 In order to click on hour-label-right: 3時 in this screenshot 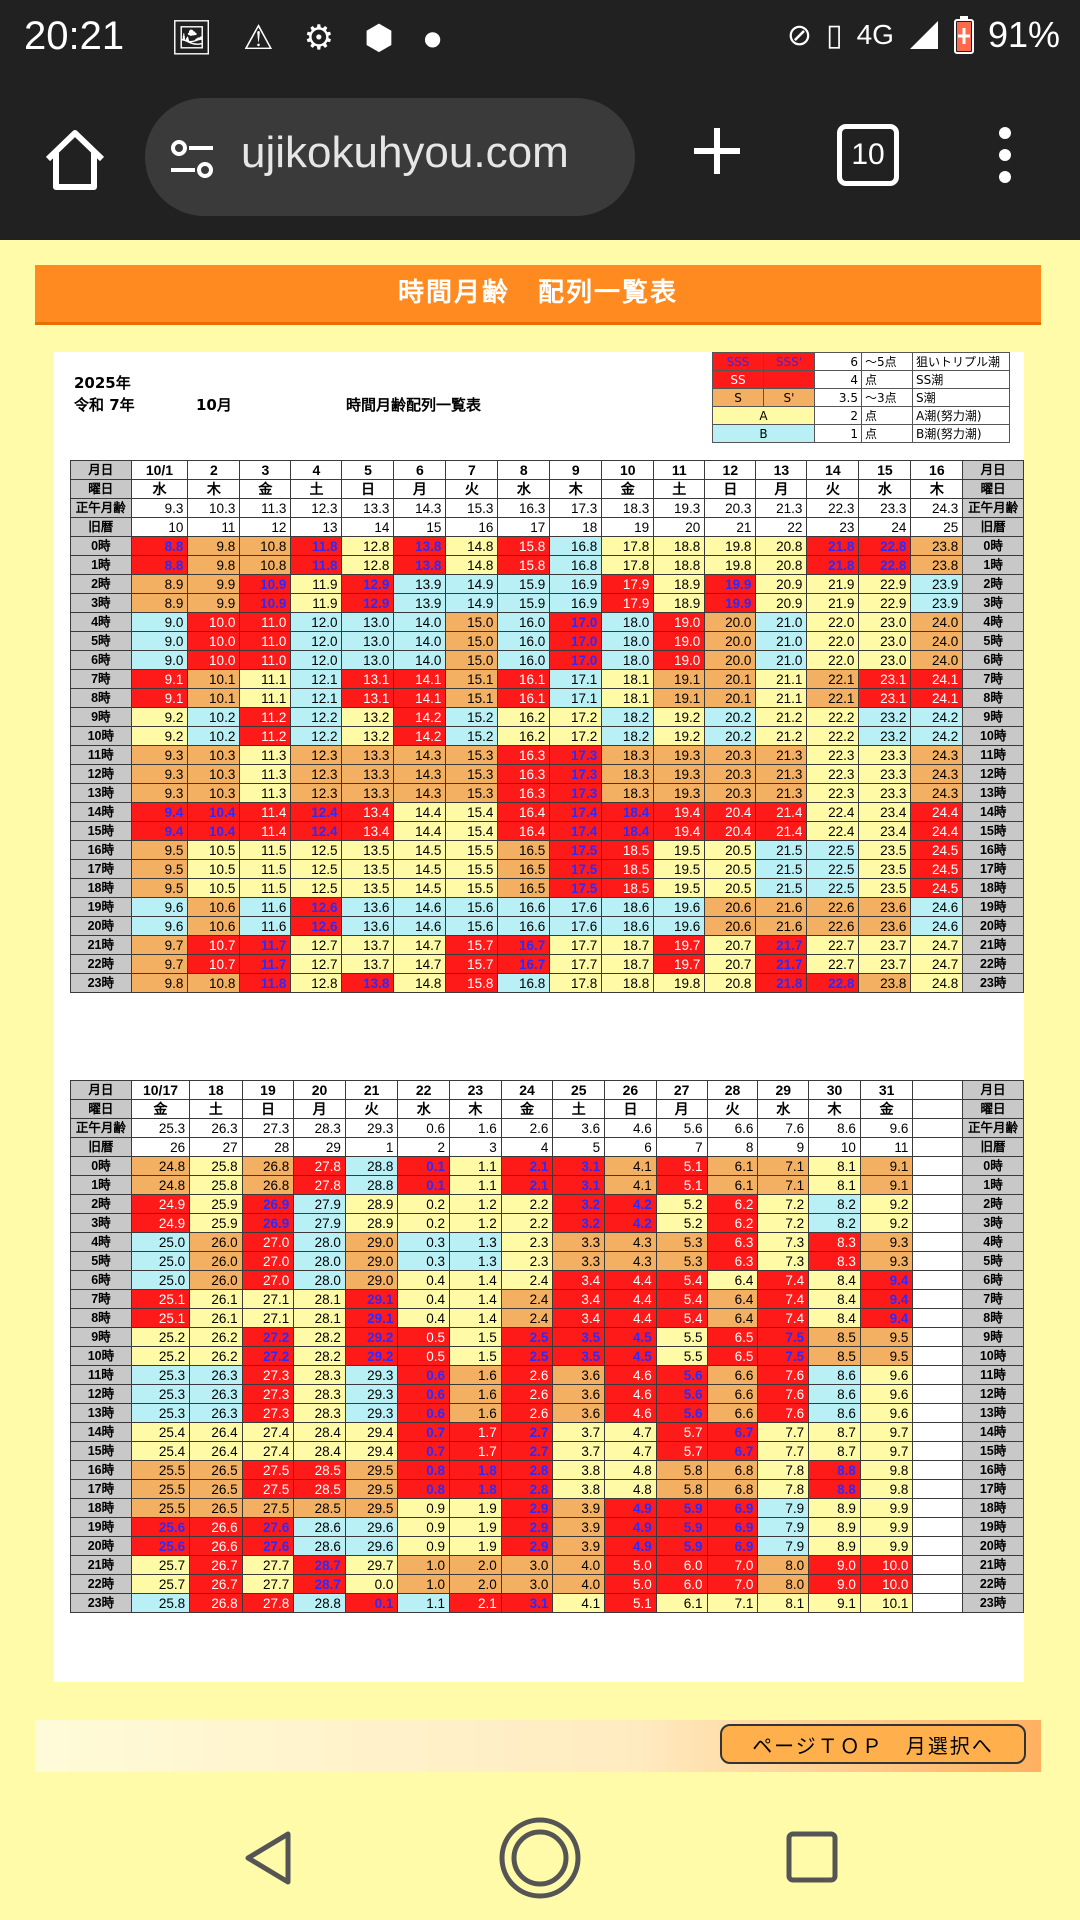, I will do `click(993, 1223)`.